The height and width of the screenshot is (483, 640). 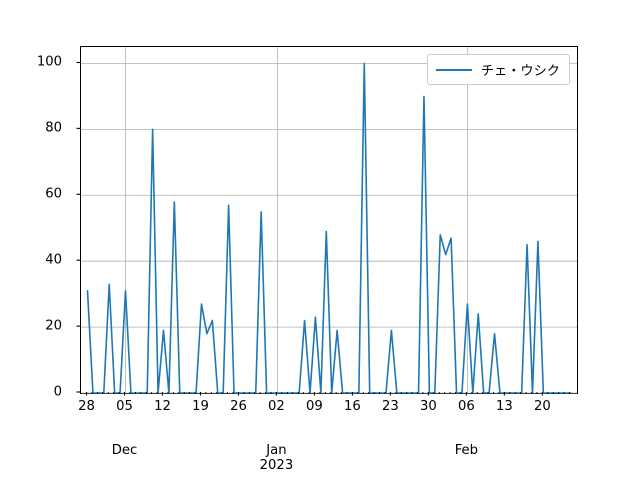 I want to click on x-axis-tick-label: 02, so click(x=276, y=406).